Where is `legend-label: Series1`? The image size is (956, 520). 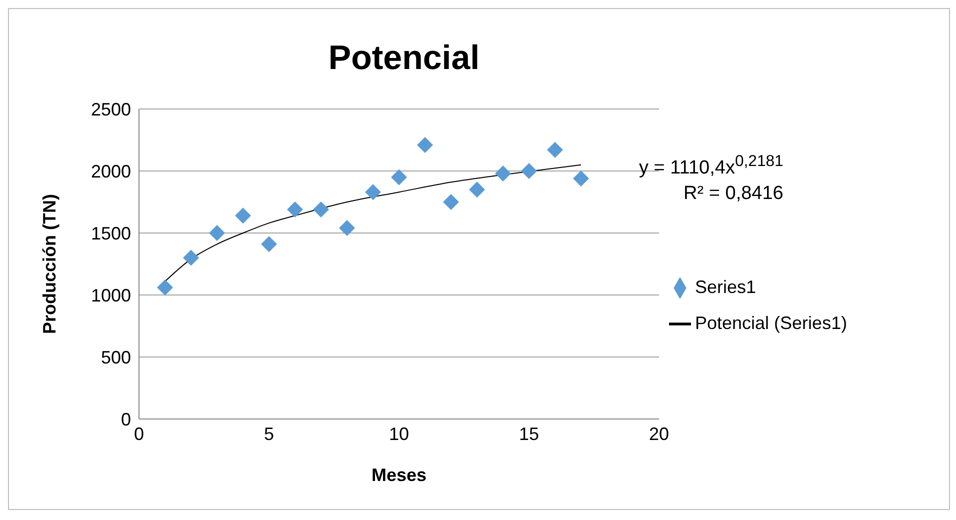
legend-label: Series1 is located at coordinates (725, 287).